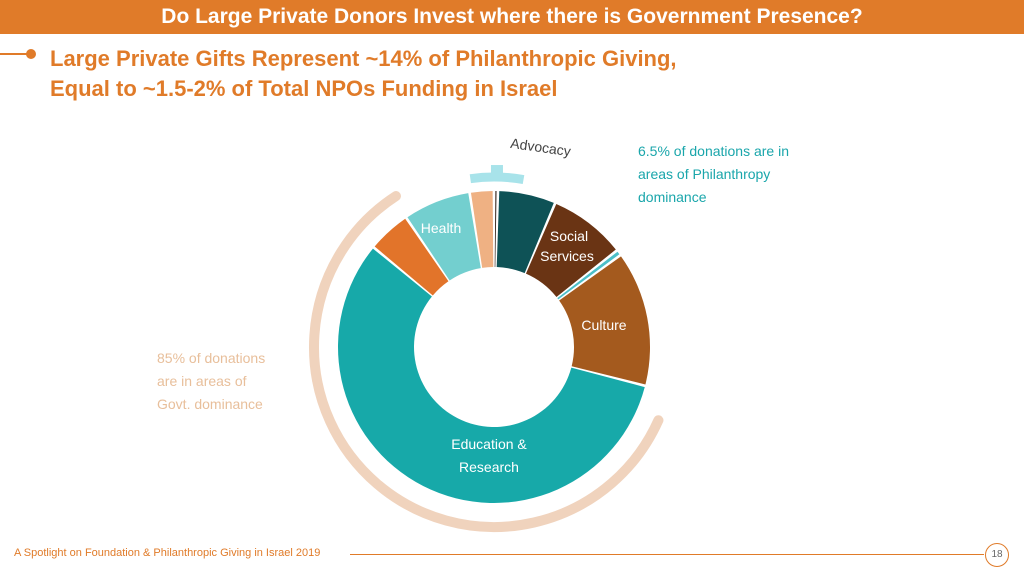  Describe the element at coordinates (525, 232) in the screenshot. I see `slice-advocacy` at that location.